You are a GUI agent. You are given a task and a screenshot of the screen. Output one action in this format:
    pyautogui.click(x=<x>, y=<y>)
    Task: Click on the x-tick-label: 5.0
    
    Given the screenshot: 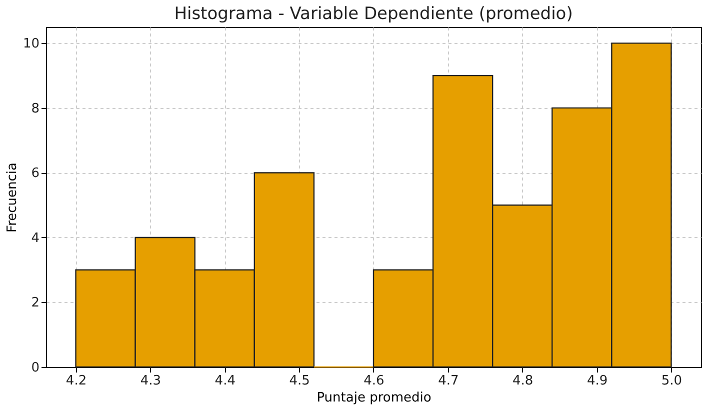 What is the action you would take?
    pyautogui.click(x=671, y=381)
    